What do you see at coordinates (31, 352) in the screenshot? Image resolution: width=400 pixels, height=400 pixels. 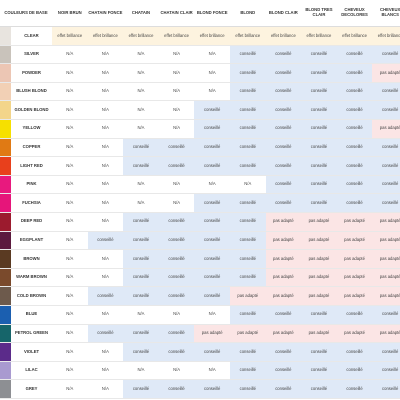 I see `base-color-name: VIOLET` at bounding box center [31, 352].